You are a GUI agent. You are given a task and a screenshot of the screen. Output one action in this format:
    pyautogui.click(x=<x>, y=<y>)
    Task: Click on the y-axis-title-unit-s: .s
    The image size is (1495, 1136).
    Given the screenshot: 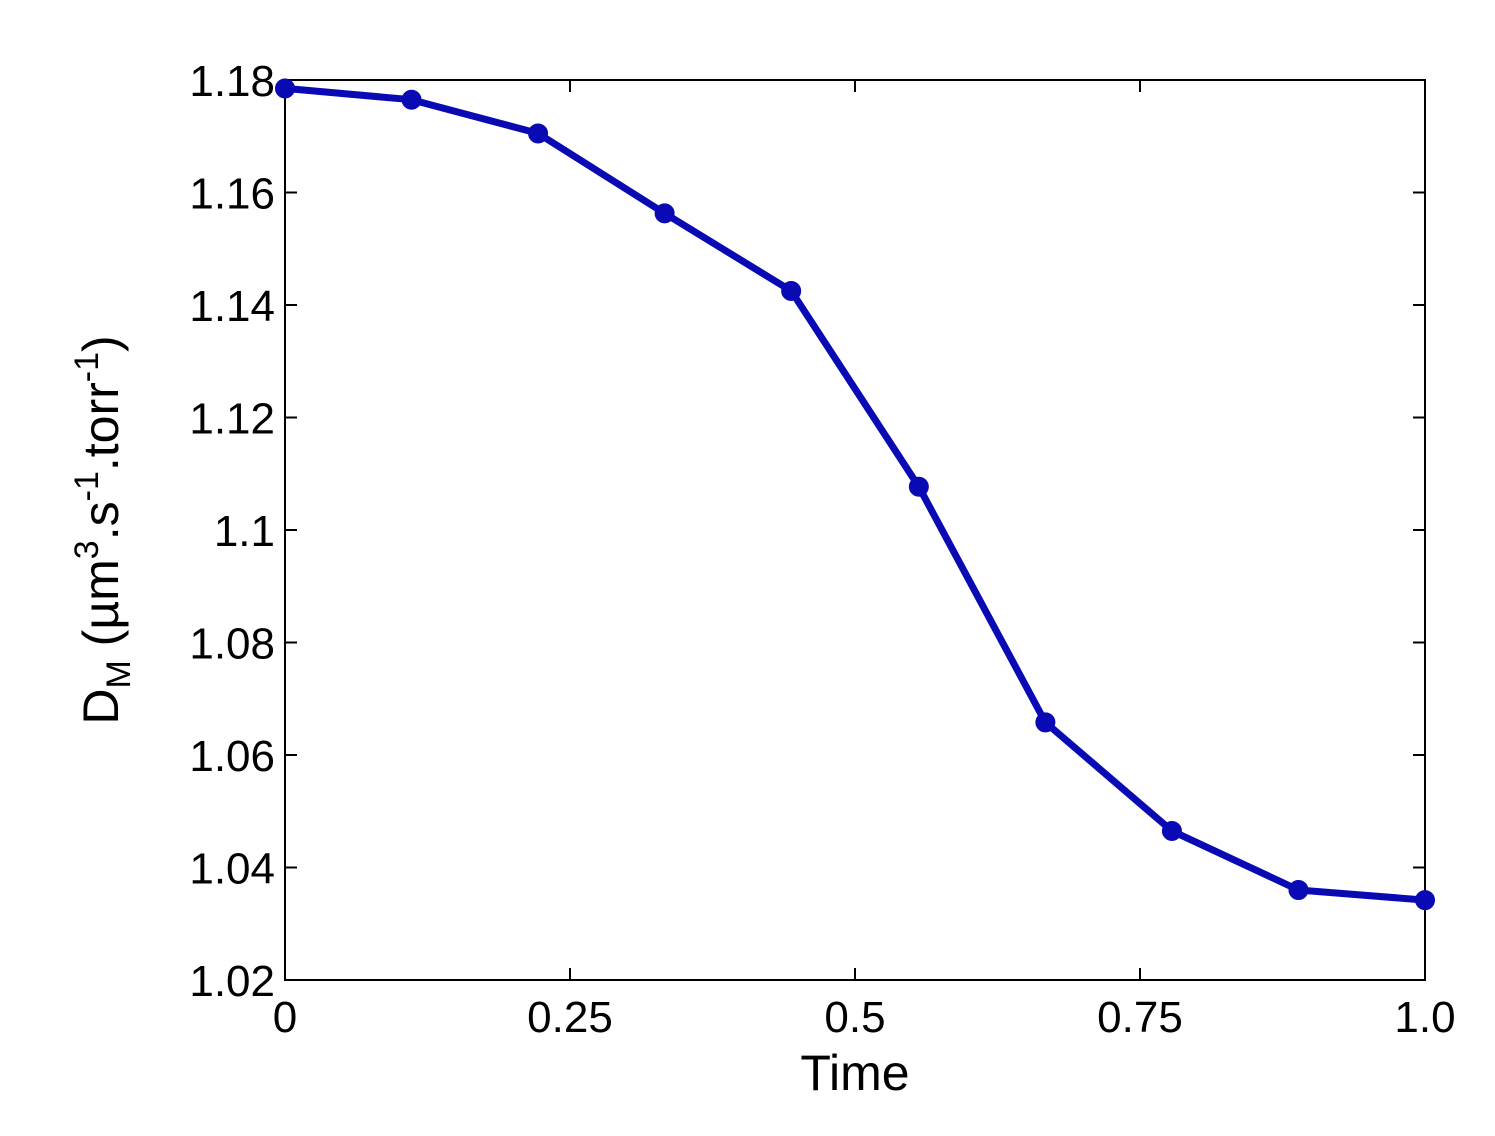 What is the action you would take?
    pyautogui.click(x=101, y=520)
    